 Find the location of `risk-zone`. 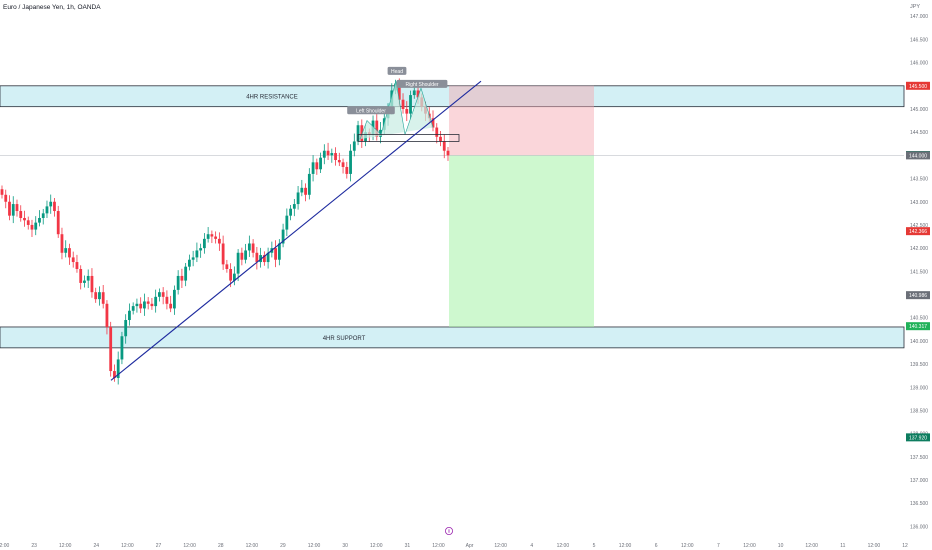

risk-zone is located at coordinates (521, 120).